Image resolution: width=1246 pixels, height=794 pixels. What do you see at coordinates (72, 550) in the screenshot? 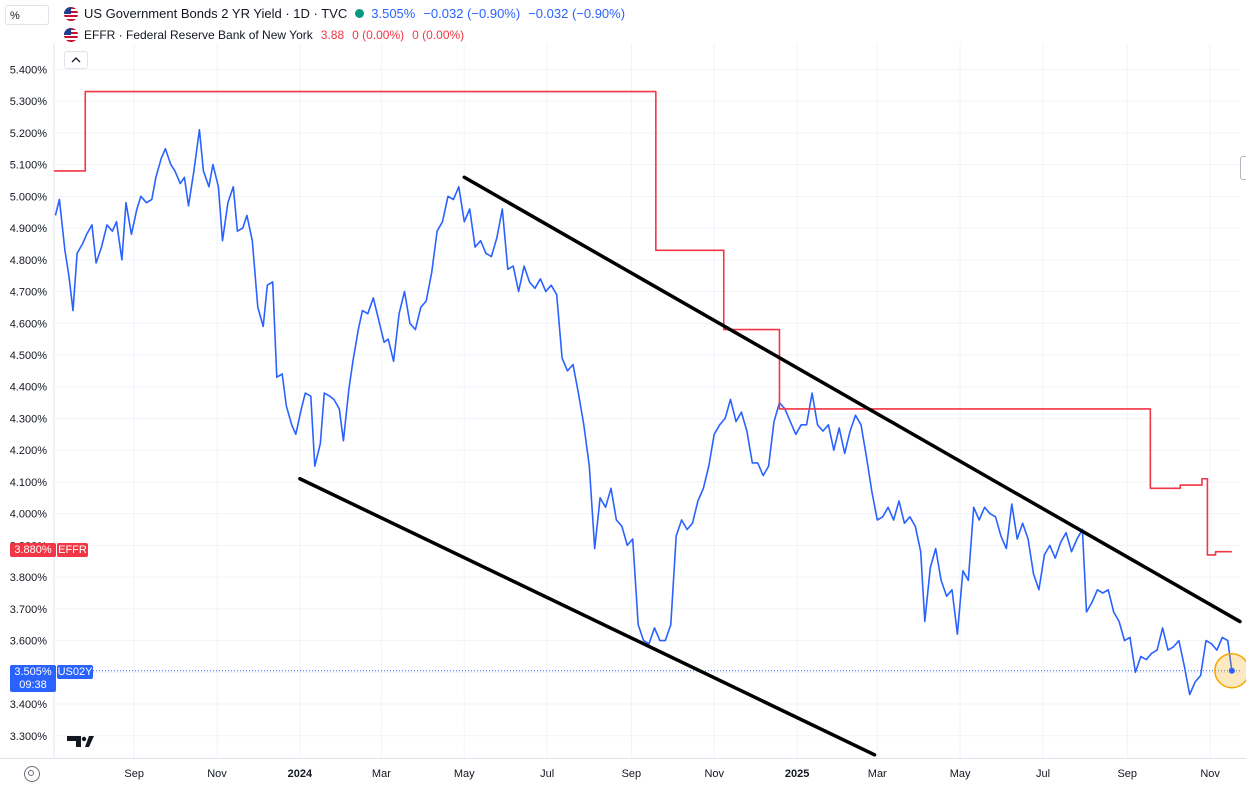
I see `effr-name-tag: EFFR` at bounding box center [72, 550].